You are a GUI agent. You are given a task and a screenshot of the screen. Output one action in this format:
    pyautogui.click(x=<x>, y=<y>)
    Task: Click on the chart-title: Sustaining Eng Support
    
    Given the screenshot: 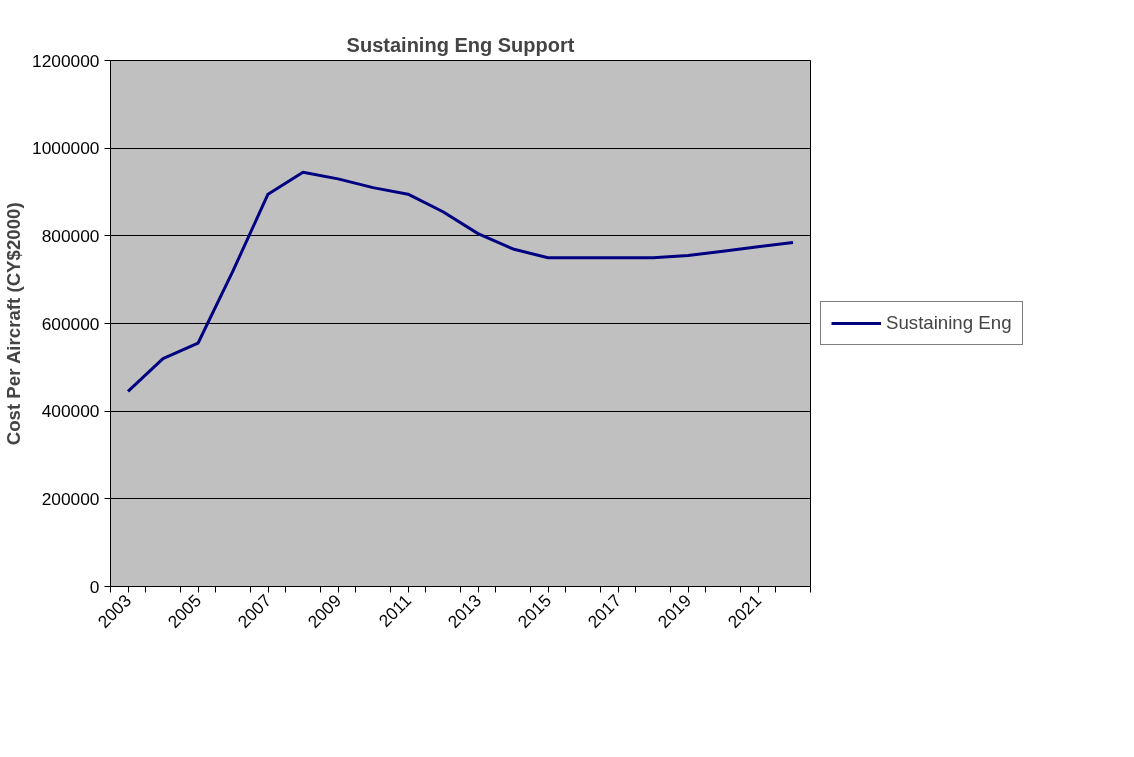 What is the action you would take?
    pyautogui.click(x=460, y=44)
    